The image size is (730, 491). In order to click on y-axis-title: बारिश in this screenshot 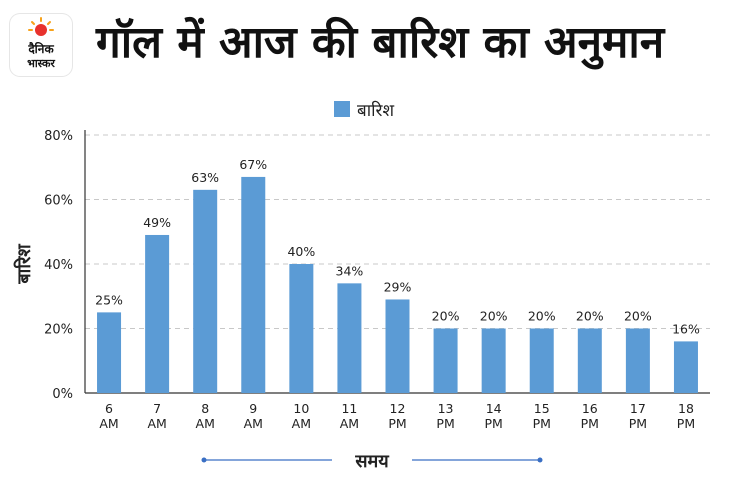, I will do `click(24, 264)`.